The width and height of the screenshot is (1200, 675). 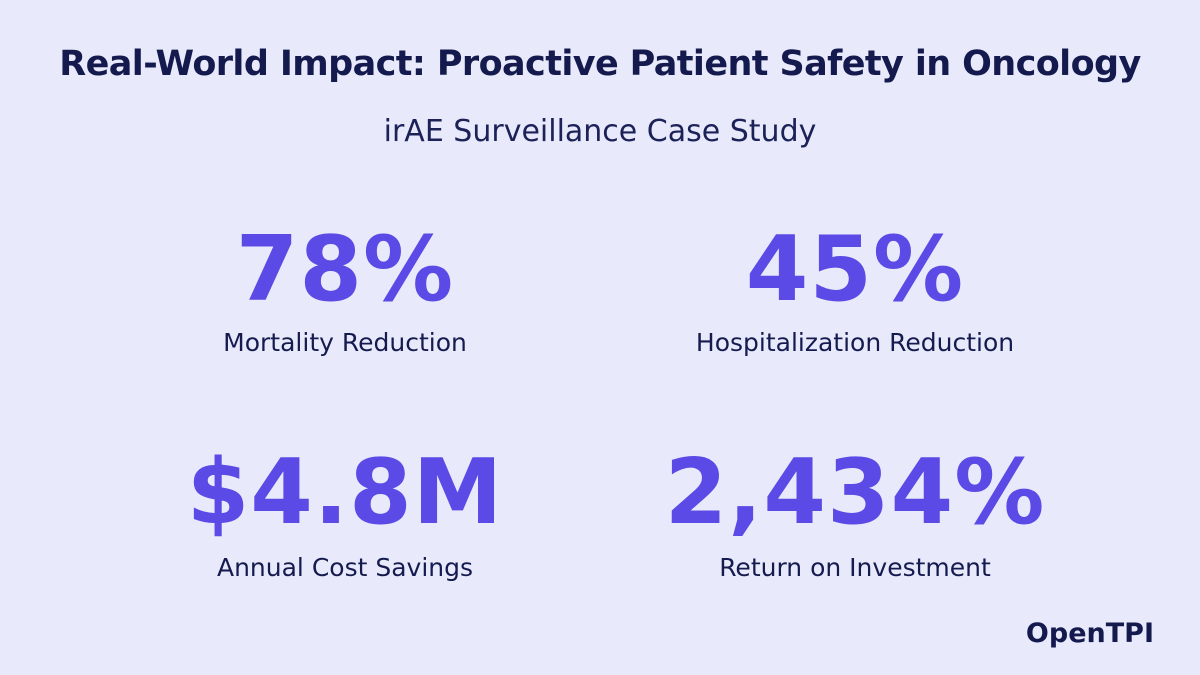 I want to click on metric-value: $4.8M, so click(x=345, y=492).